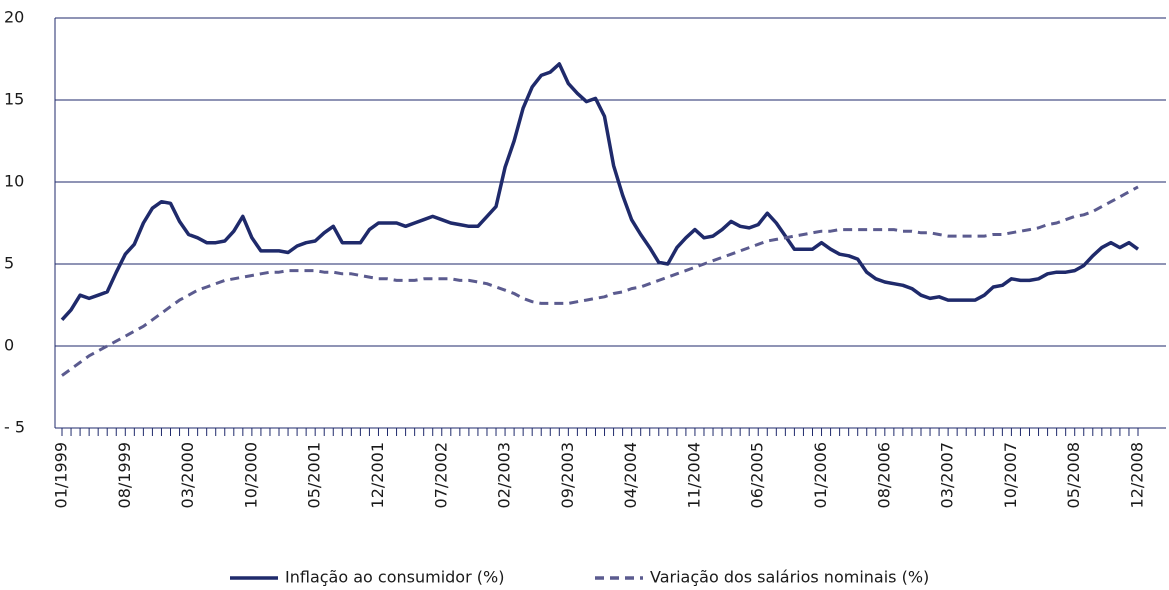 The height and width of the screenshot is (590, 1169). Describe the element at coordinates (883, 475) in the screenshot. I see `x-tick-label: 08/2006` at that location.